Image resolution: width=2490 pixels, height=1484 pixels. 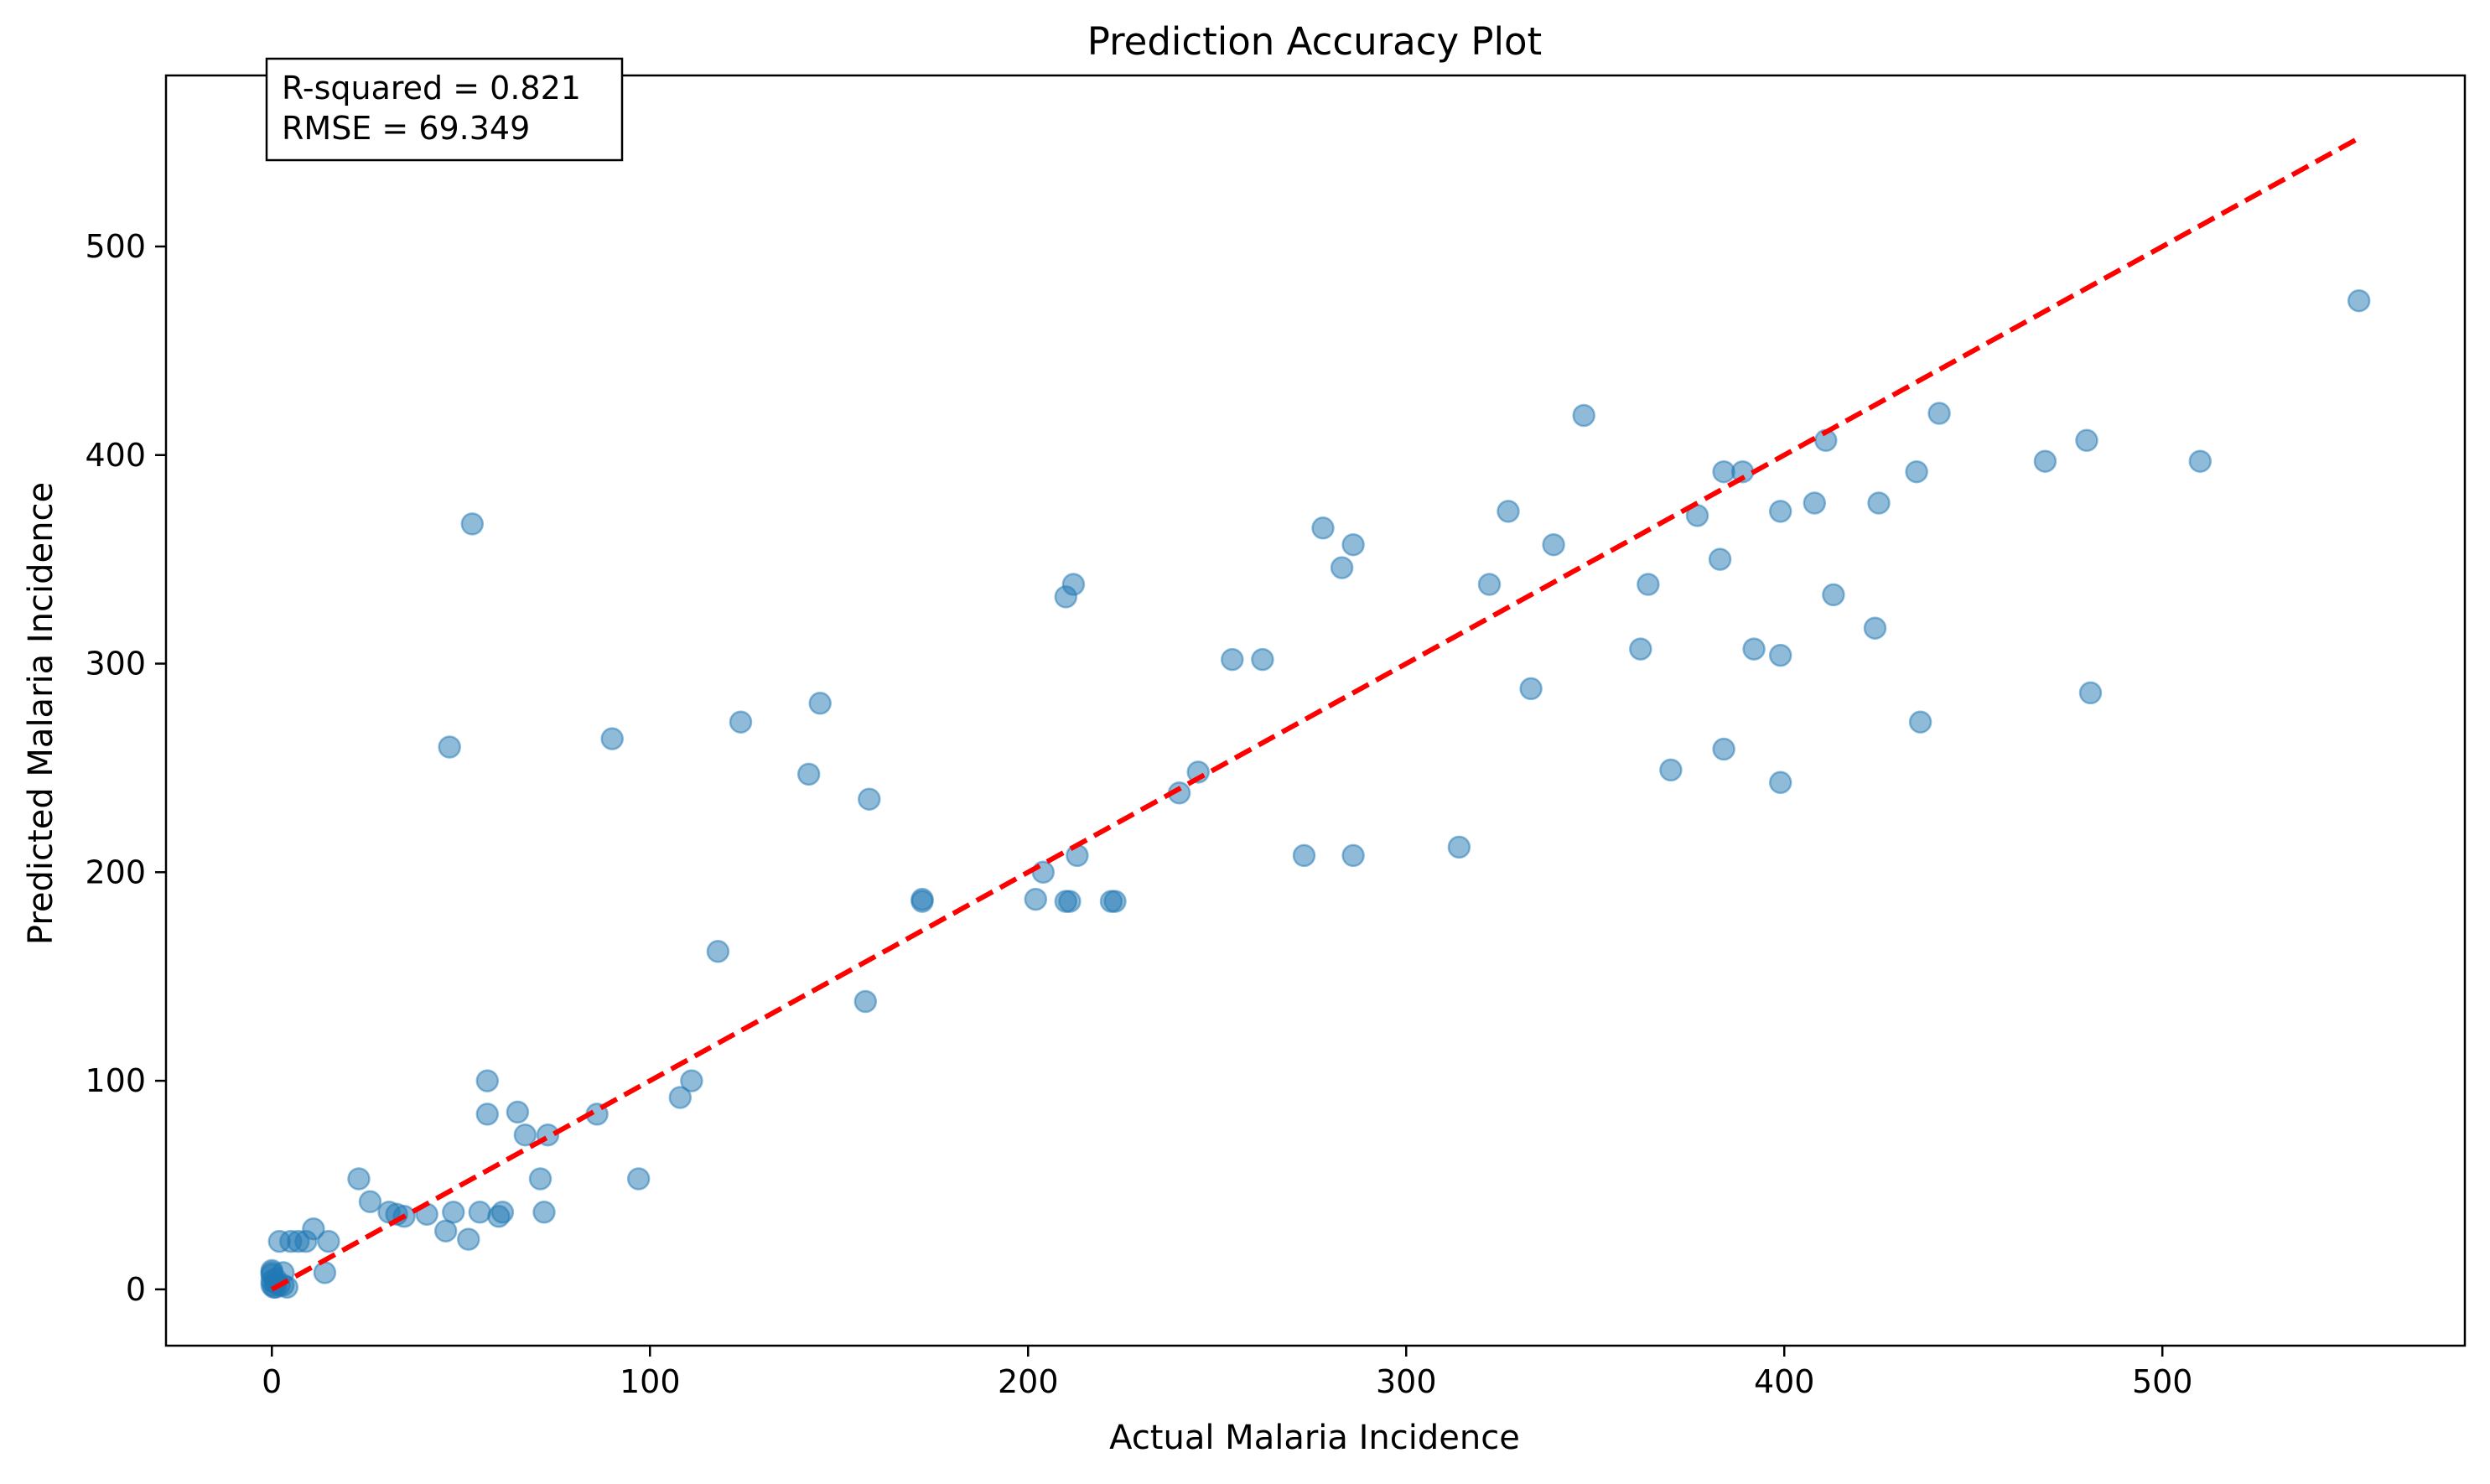 What do you see at coordinates (41, 713) in the screenshot?
I see `y-axis-label: Predicted Malaria Incidence` at bounding box center [41, 713].